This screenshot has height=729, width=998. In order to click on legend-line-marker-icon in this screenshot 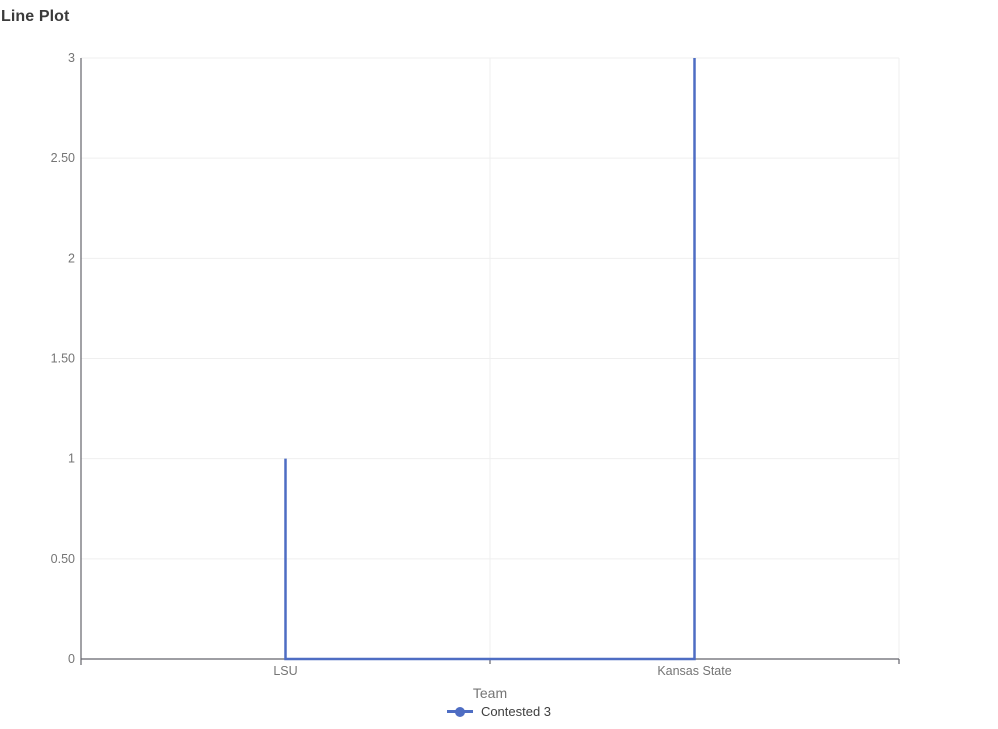, I will do `click(459, 711)`.